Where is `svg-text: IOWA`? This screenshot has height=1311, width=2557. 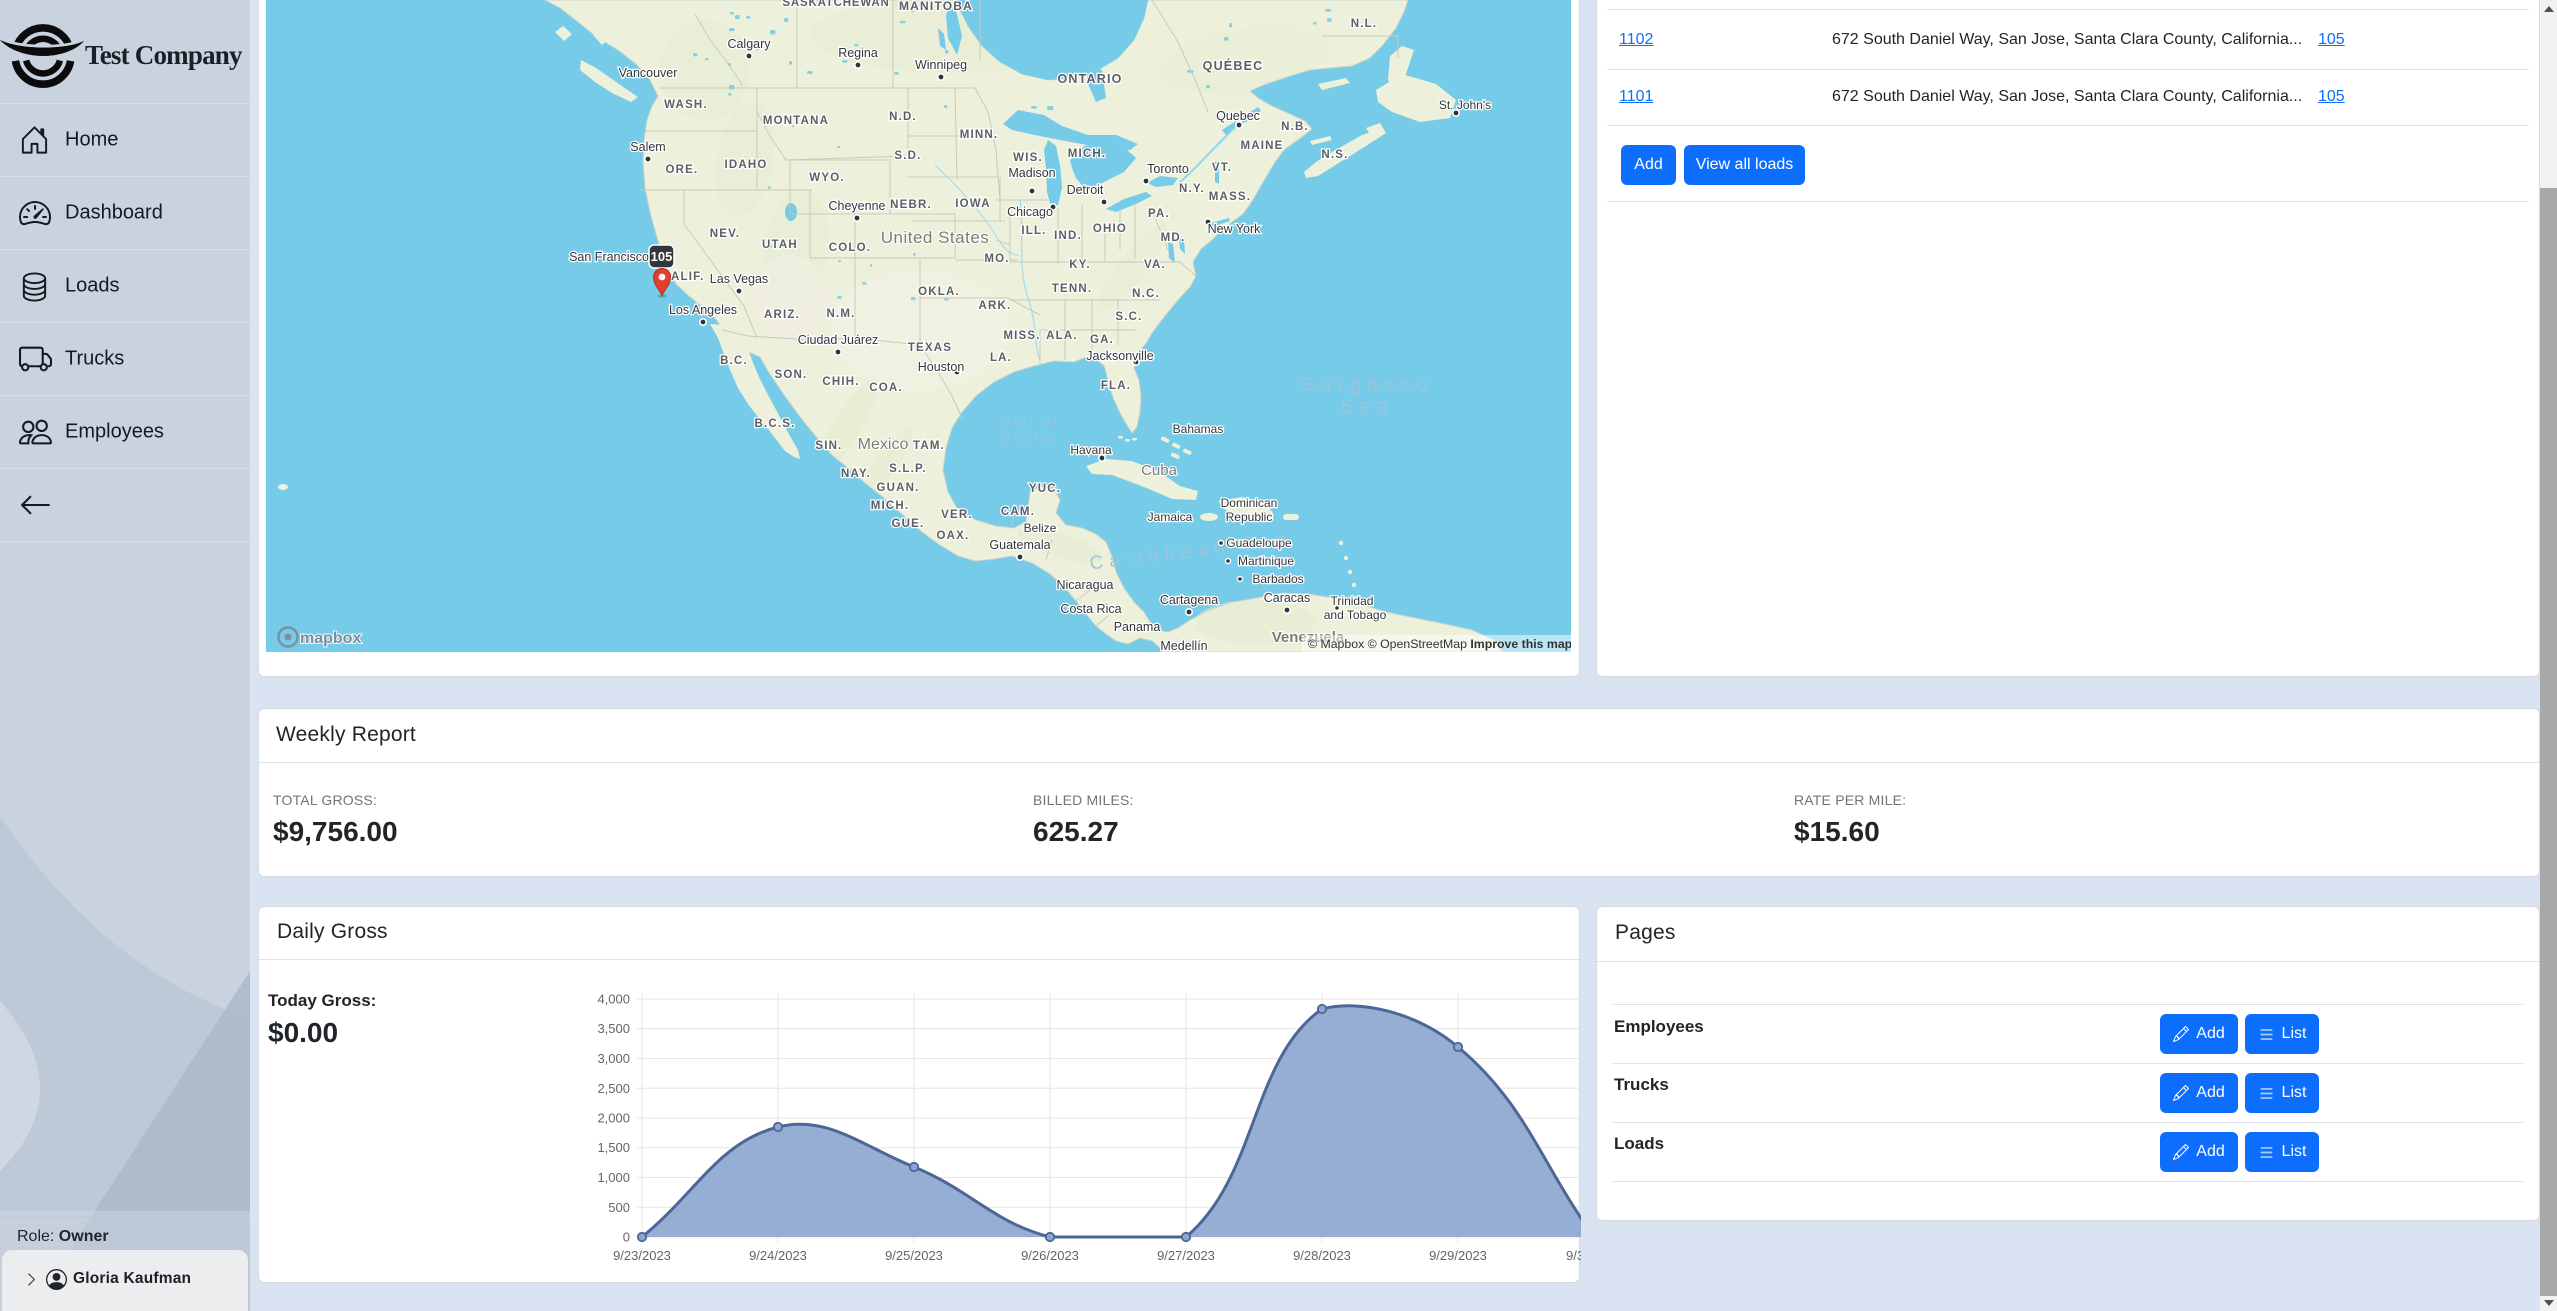
svg-text: IOWA is located at coordinates (972, 204).